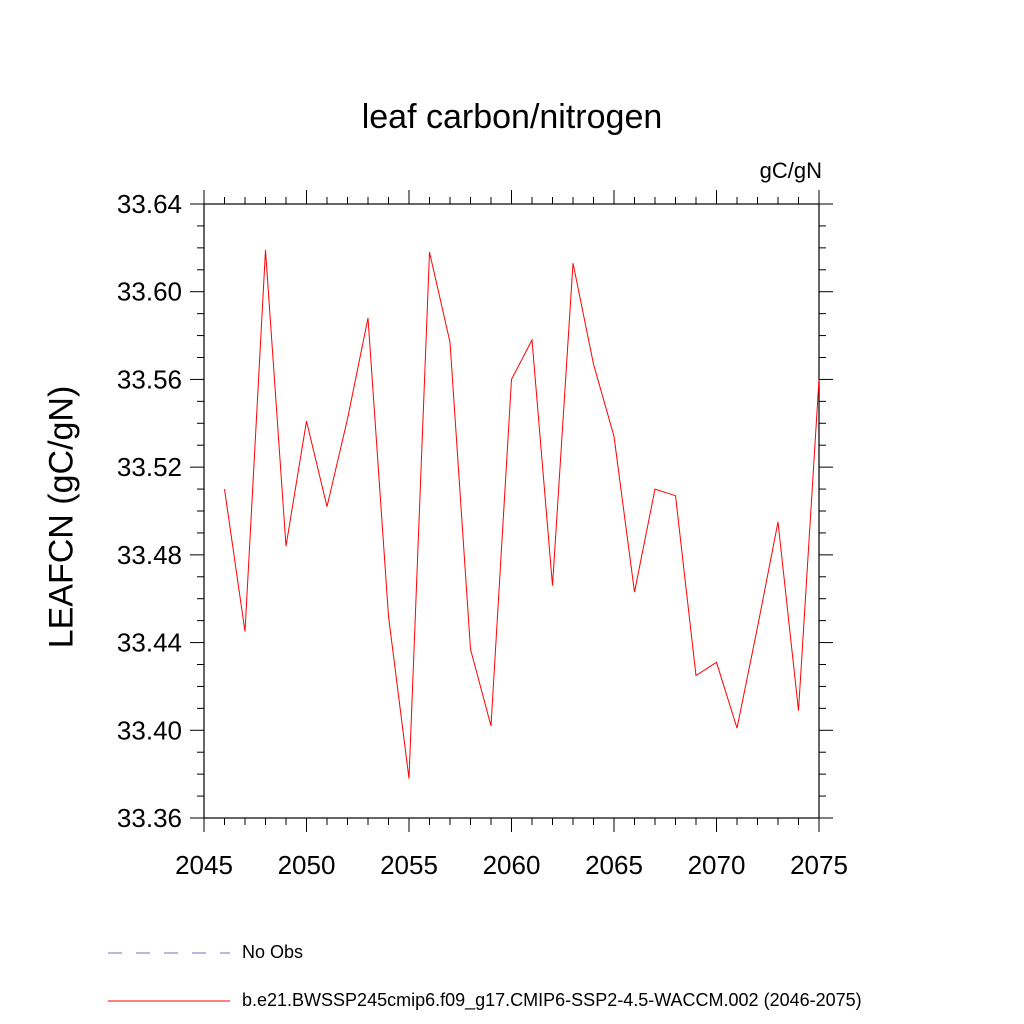  Describe the element at coordinates (149, 467) in the screenshot. I see `y-tick-label: 33.52` at that location.